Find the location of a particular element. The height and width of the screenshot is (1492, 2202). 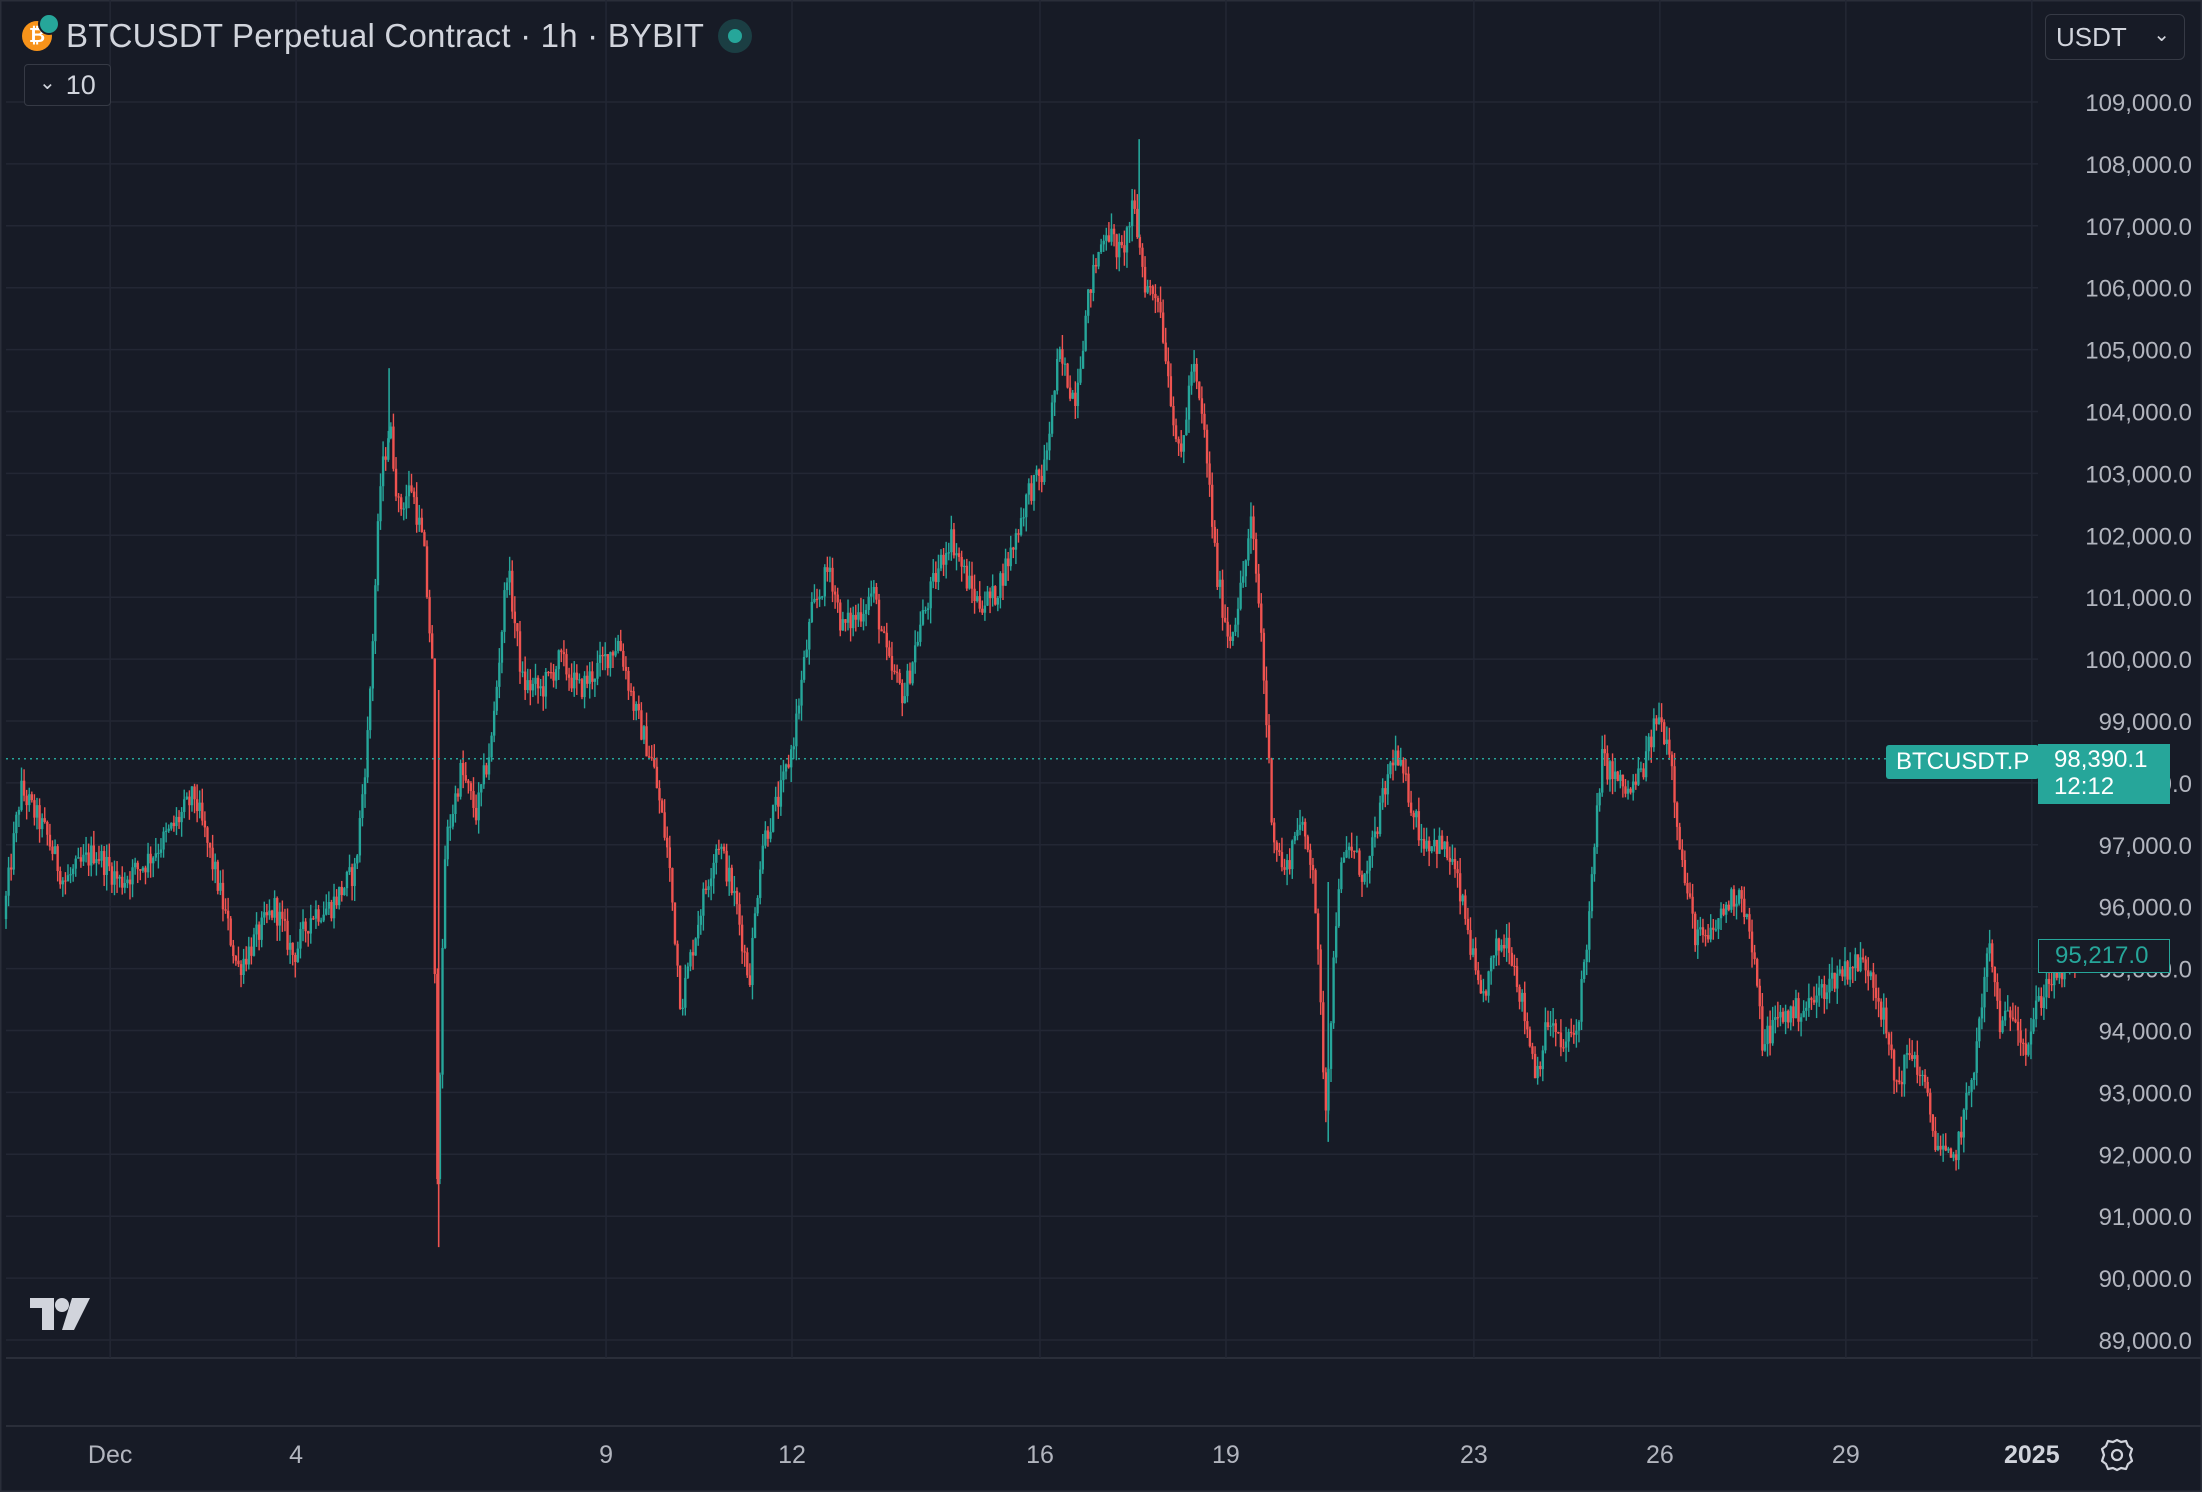

bar-countdown: 12:12 is located at coordinates (2084, 786).